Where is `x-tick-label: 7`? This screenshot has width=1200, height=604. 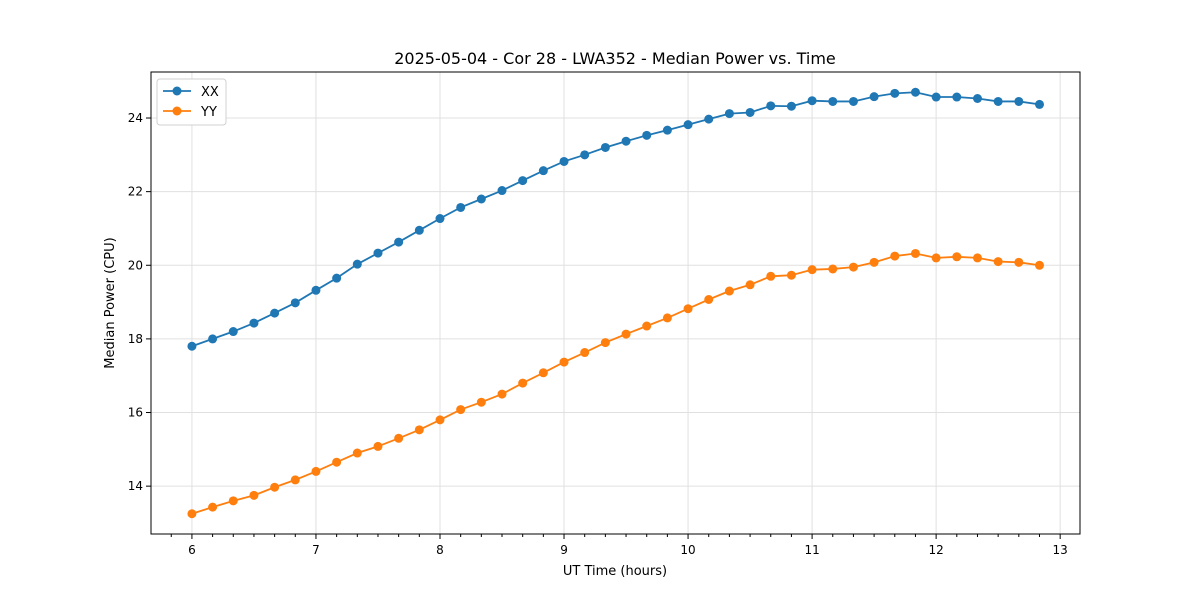
x-tick-label: 7 is located at coordinates (316, 550).